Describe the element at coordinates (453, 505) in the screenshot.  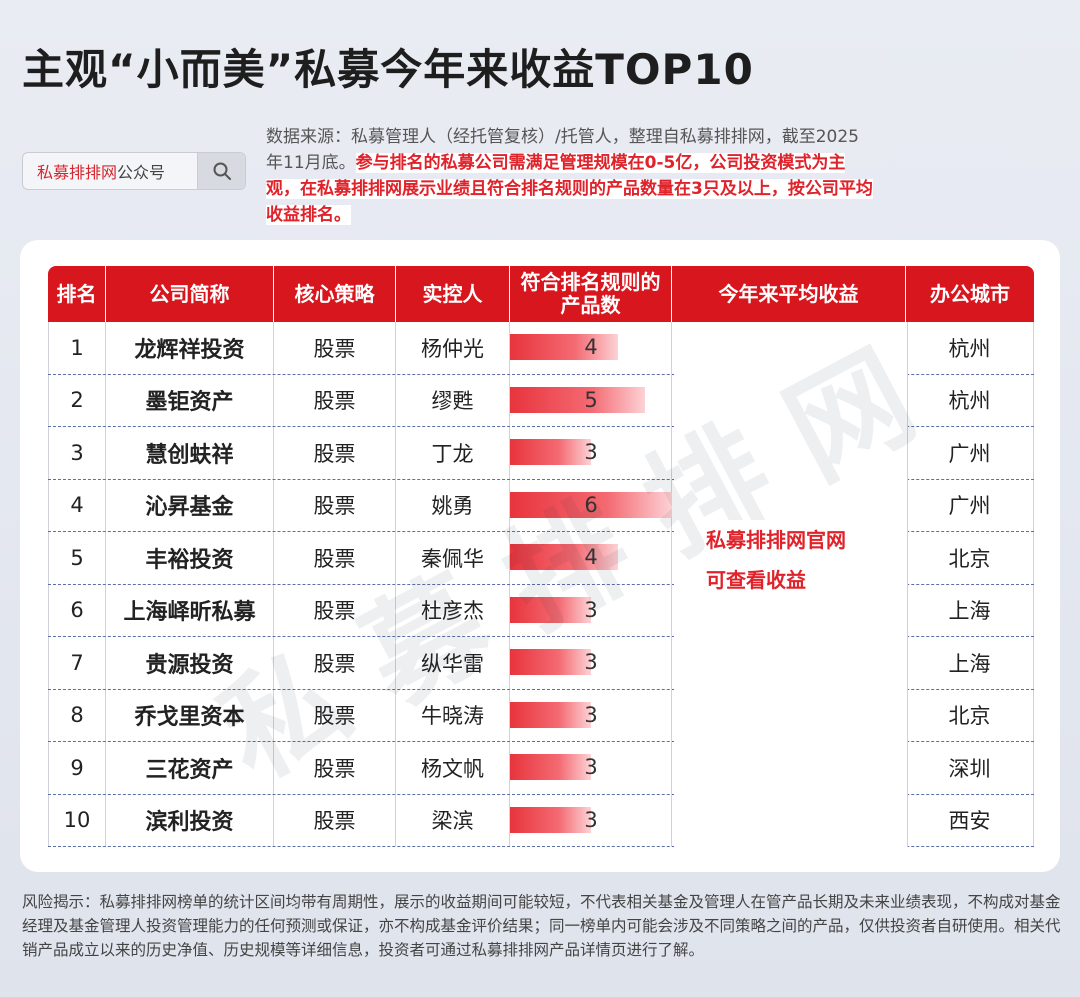
I see `controller-cell: 姚勇` at that location.